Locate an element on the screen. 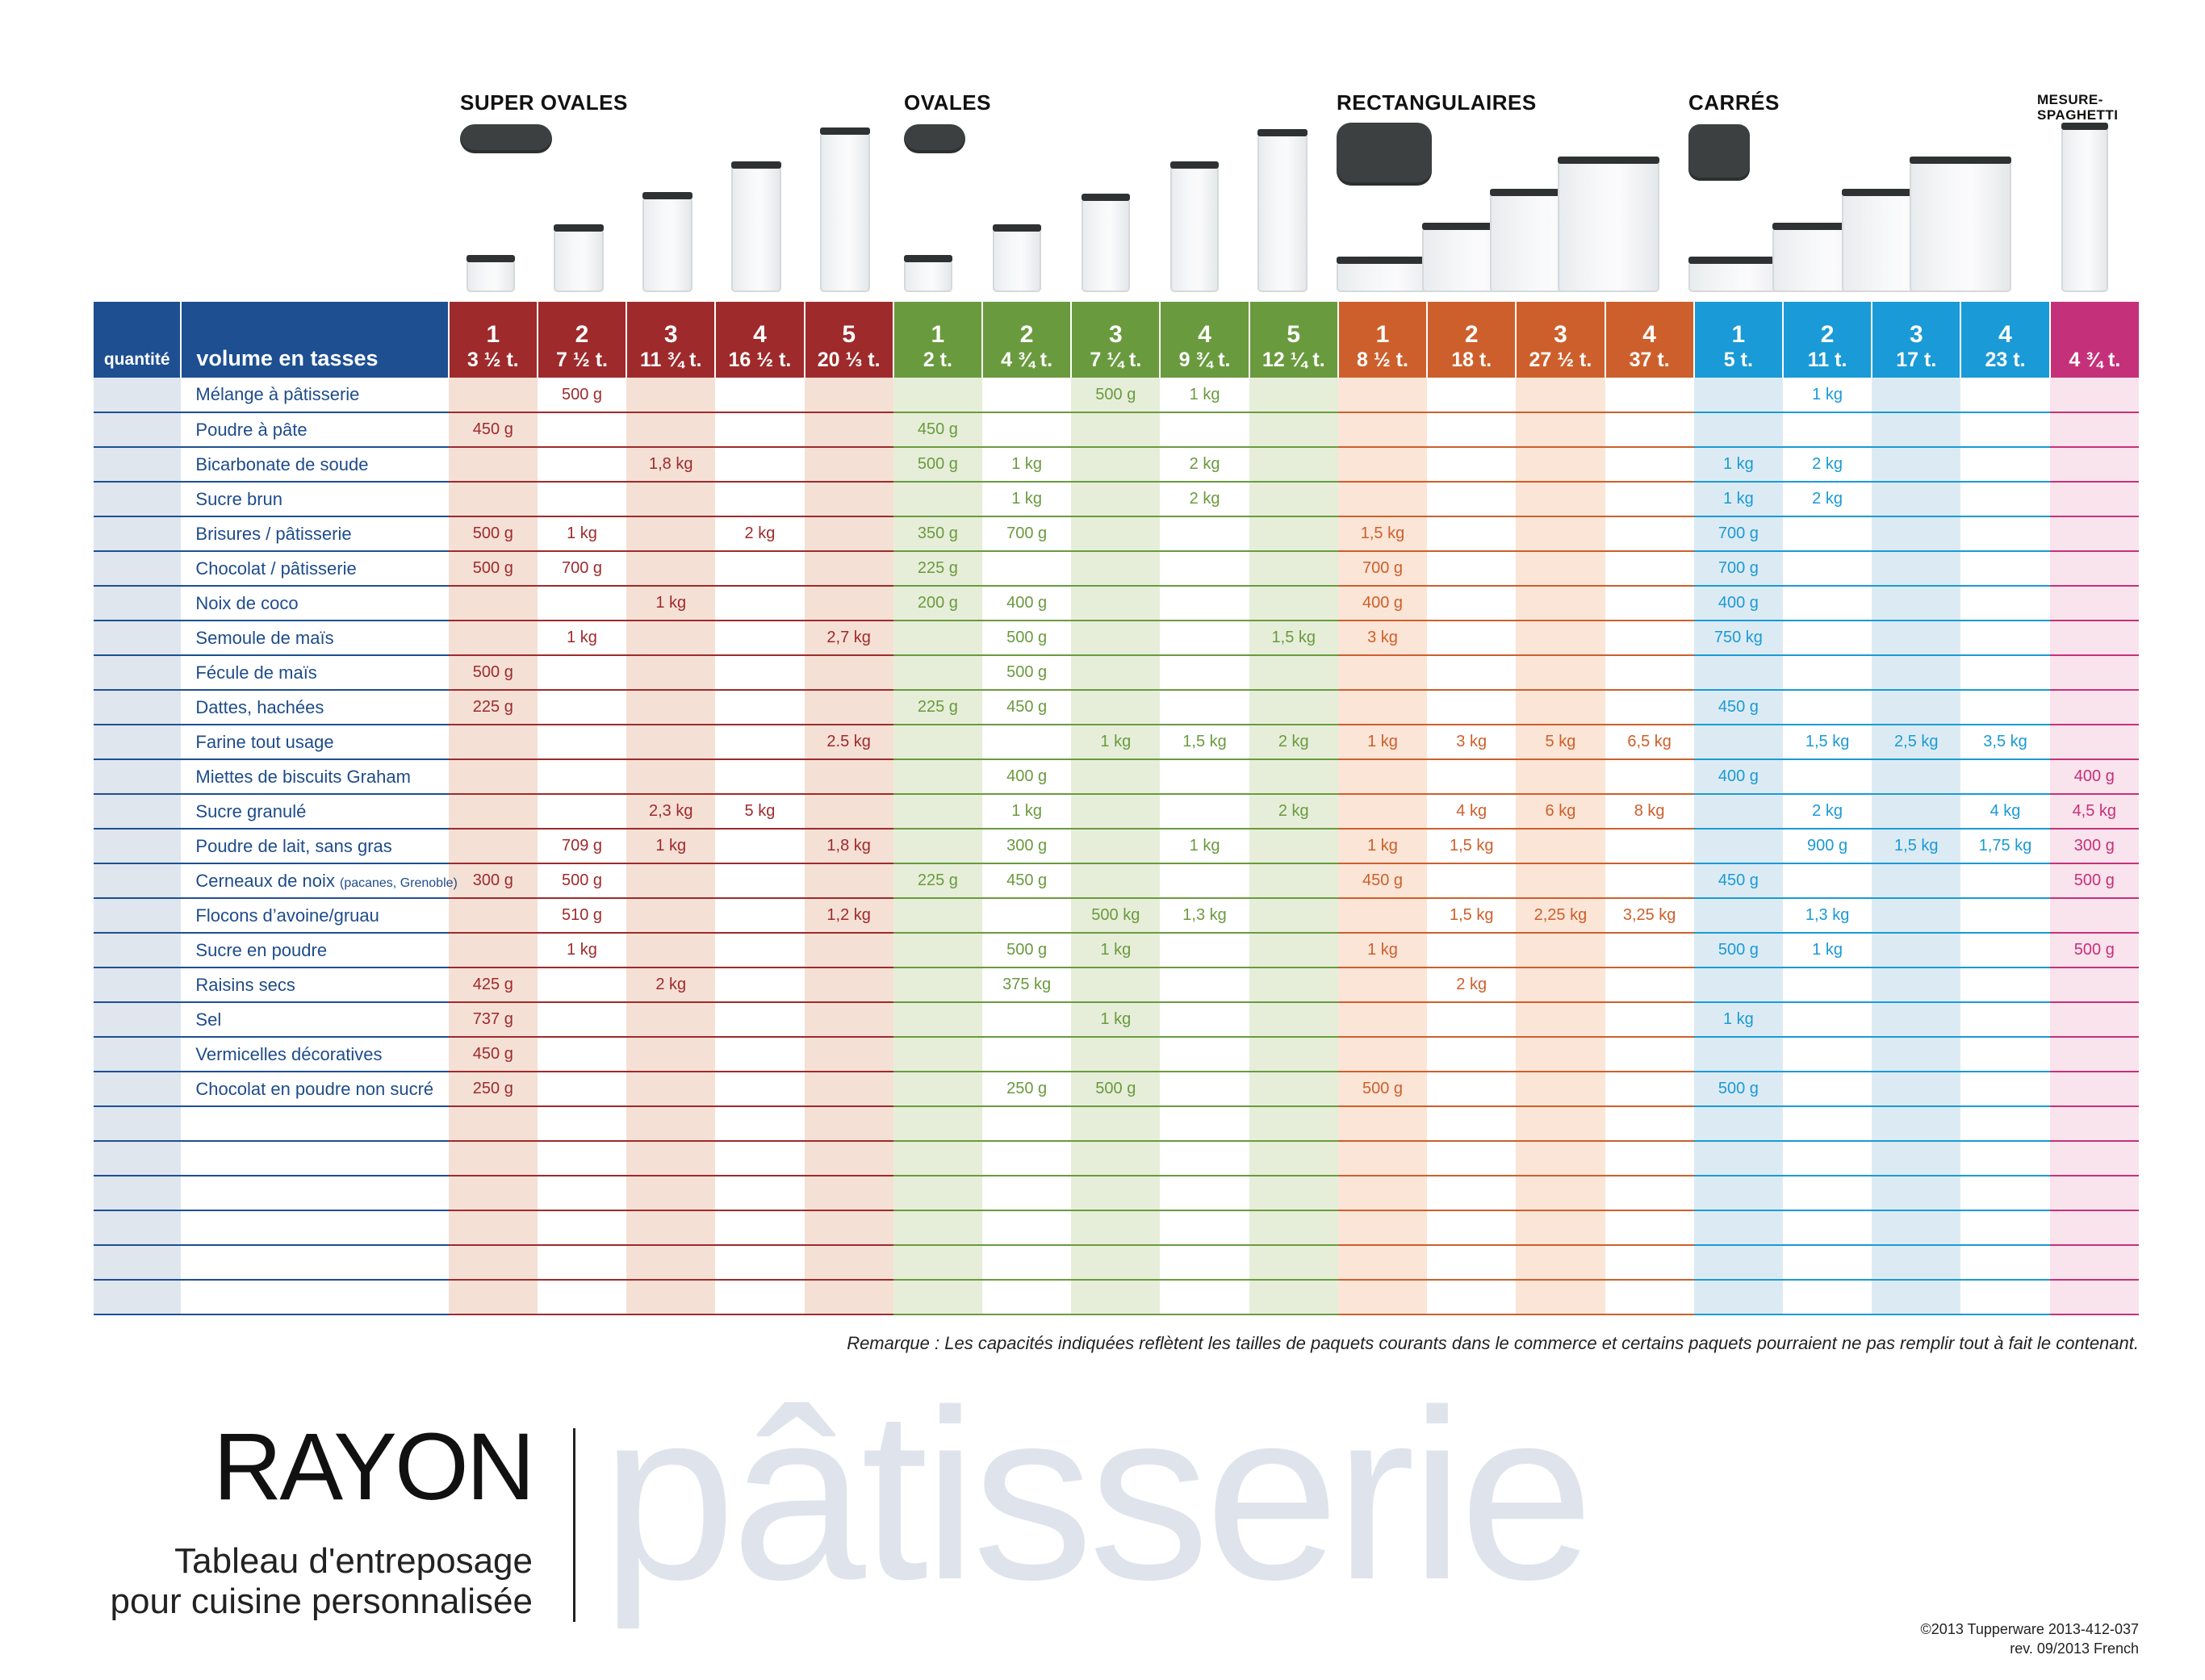 This screenshot has width=2205, height=1680. ingredient-label: Dattes, hachées is located at coordinates (315, 708).